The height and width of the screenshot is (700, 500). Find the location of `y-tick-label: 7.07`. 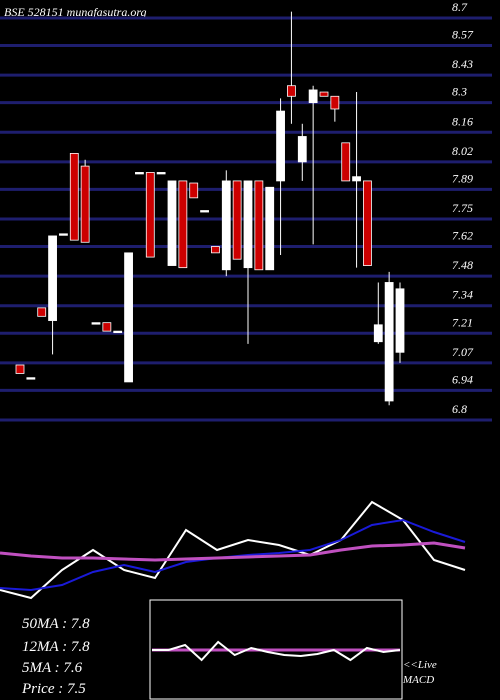

y-tick-label: 7.07 is located at coordinates (463, 352).